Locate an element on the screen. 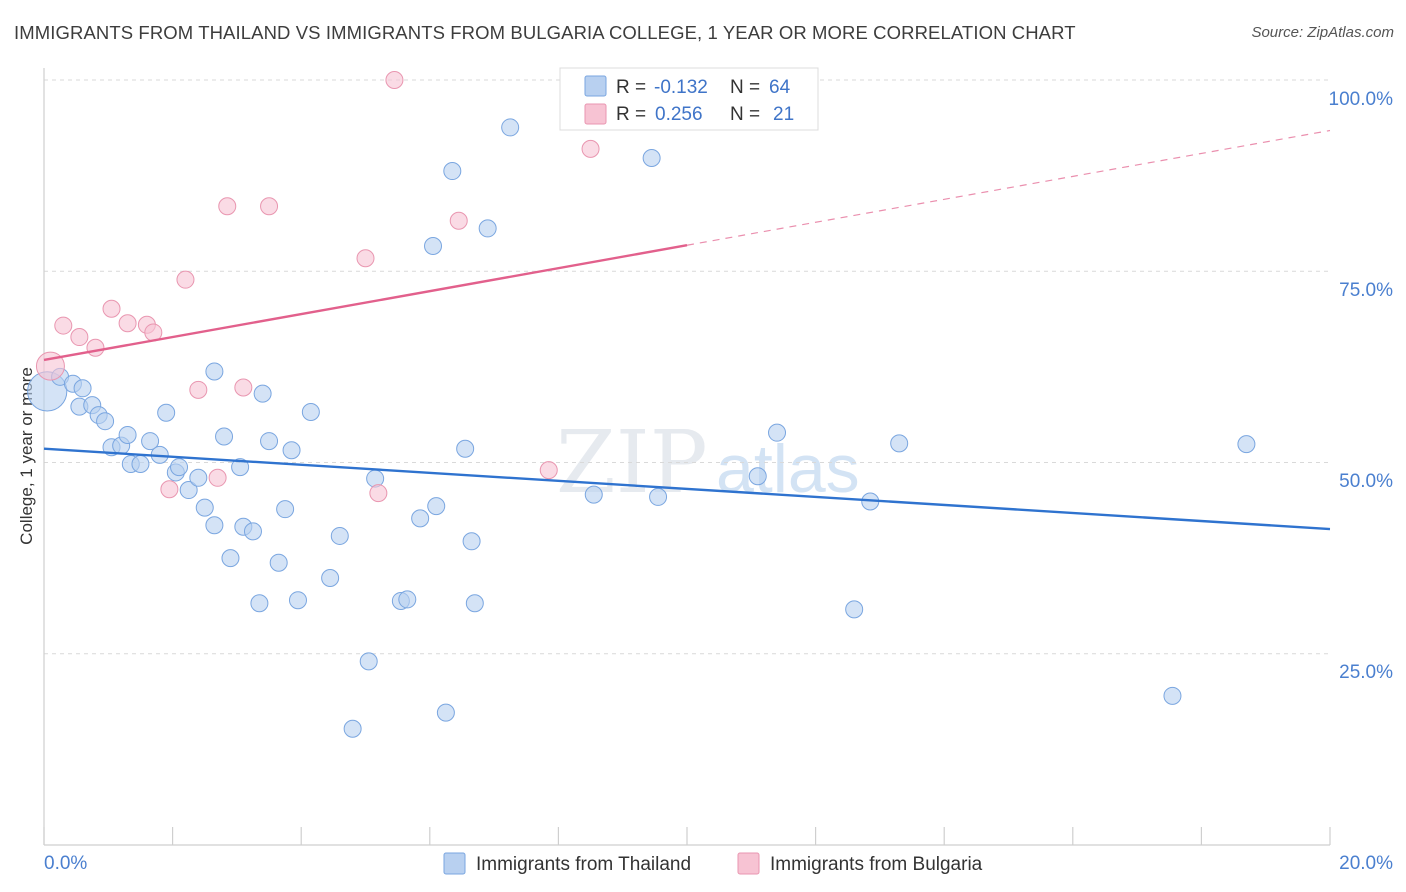 The height and width of the screenshot is (892, 1406). bottom-legend-swatch-bulgaria is located at coordinates (748, 863).